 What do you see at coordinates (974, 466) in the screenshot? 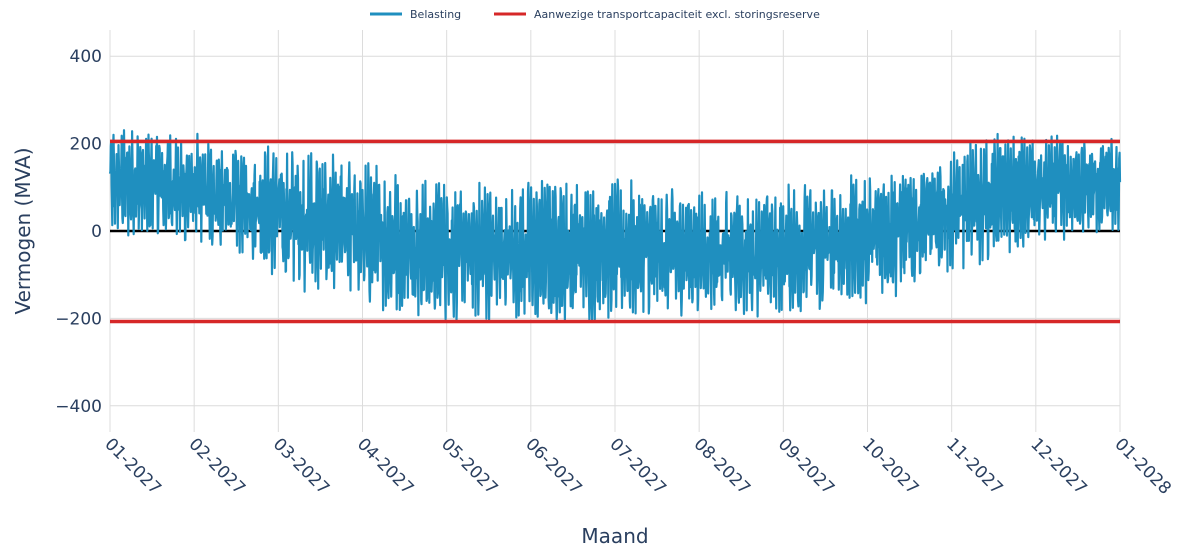
I see `x-tick-label: 11-2027` at bounding box center [974, 466].